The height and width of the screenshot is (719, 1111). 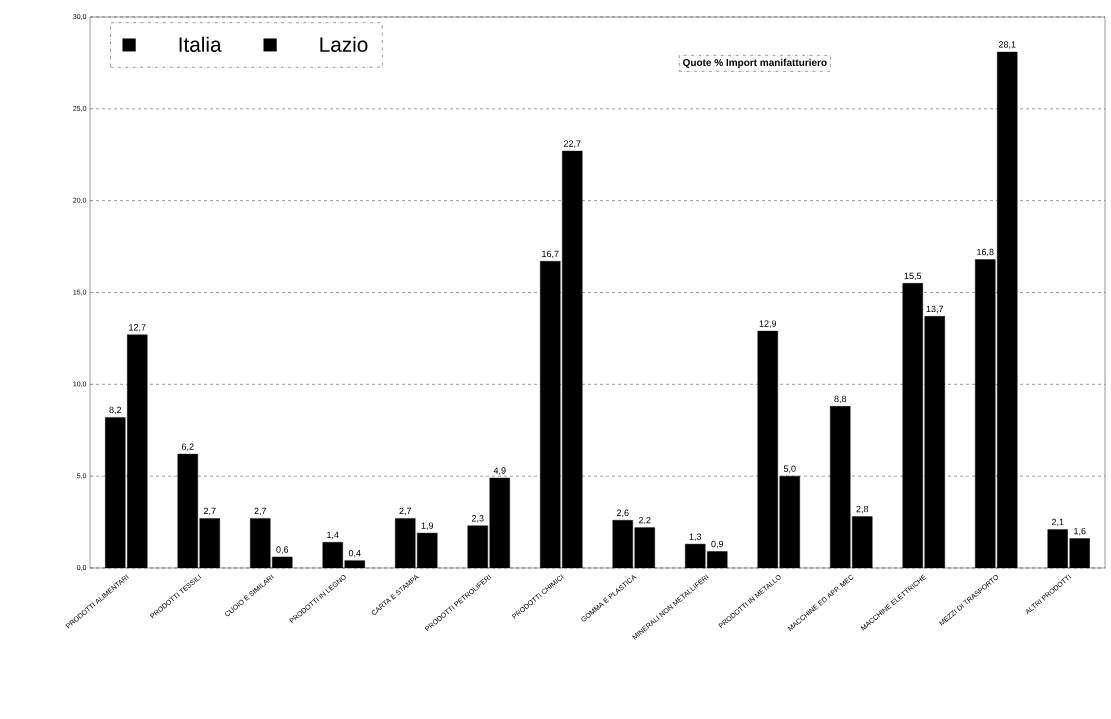 What do you see at coordinates (768, 324) in the screenshot?
I see `data-label: 12,9` at bounding box center [768, 324].